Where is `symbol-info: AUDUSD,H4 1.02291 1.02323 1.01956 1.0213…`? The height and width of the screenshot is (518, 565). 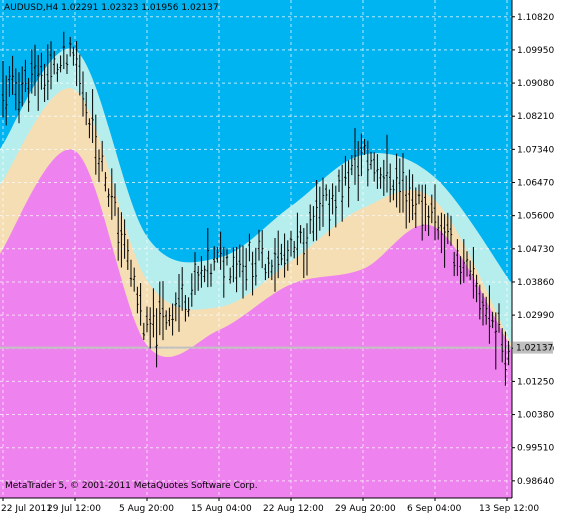
symbol-info: AUDUSD,H4 1.02291 1.02323 1.01956 1.0213… is located at coordinates (111, 8).